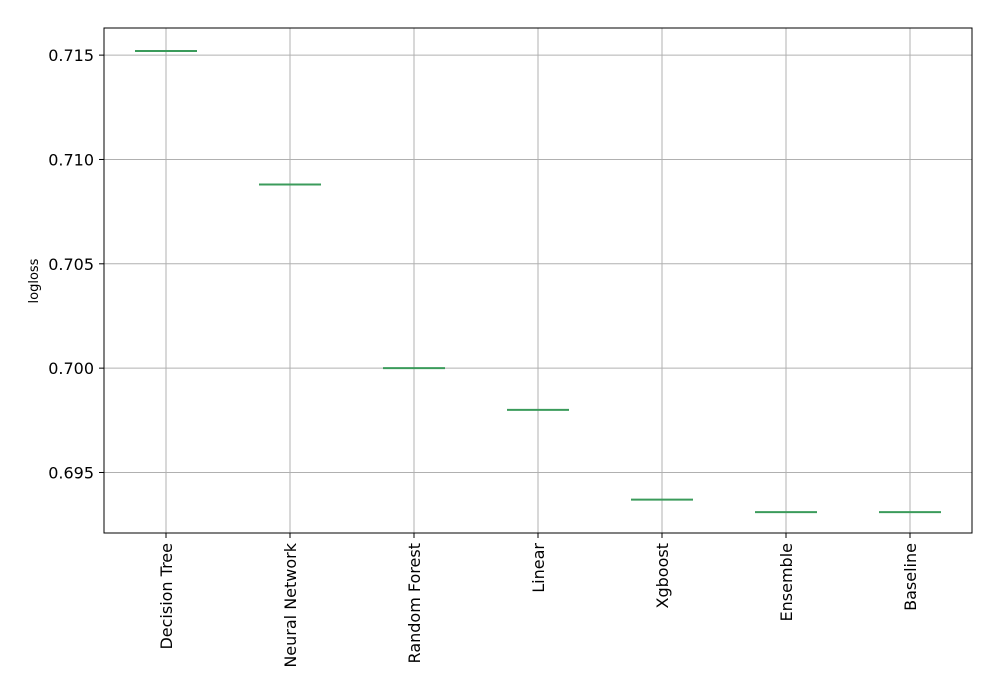 The height and width of the screenshot is (700, 1000). I want to click on x-tick-label: Xgboost, so click(662, 575).